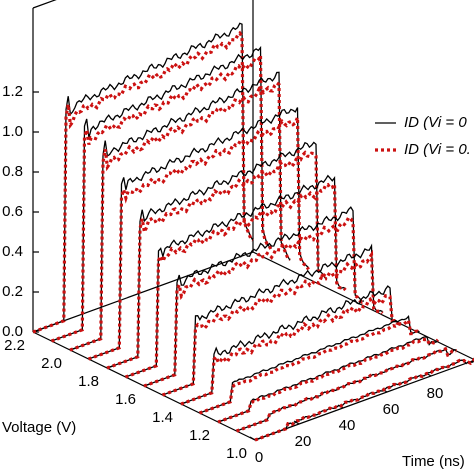 The width and height of the screenshot is (474, 474). Describe the element at coordinates (88, 381) in the screenshot. I see `y-tick-label: 1.8` at that location.